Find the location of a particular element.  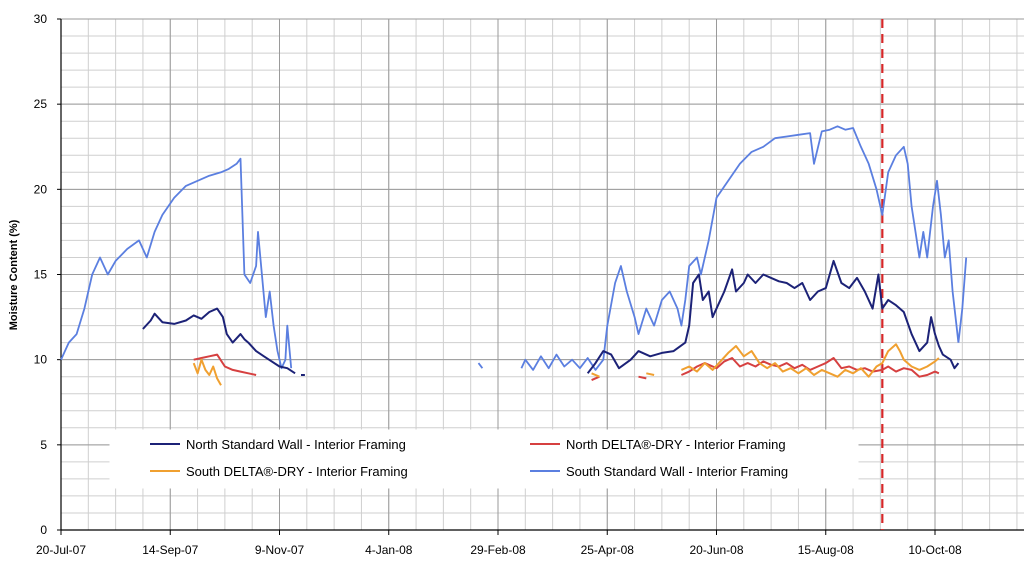

y-tick-label: 15 is located at coordinates (41, 275).